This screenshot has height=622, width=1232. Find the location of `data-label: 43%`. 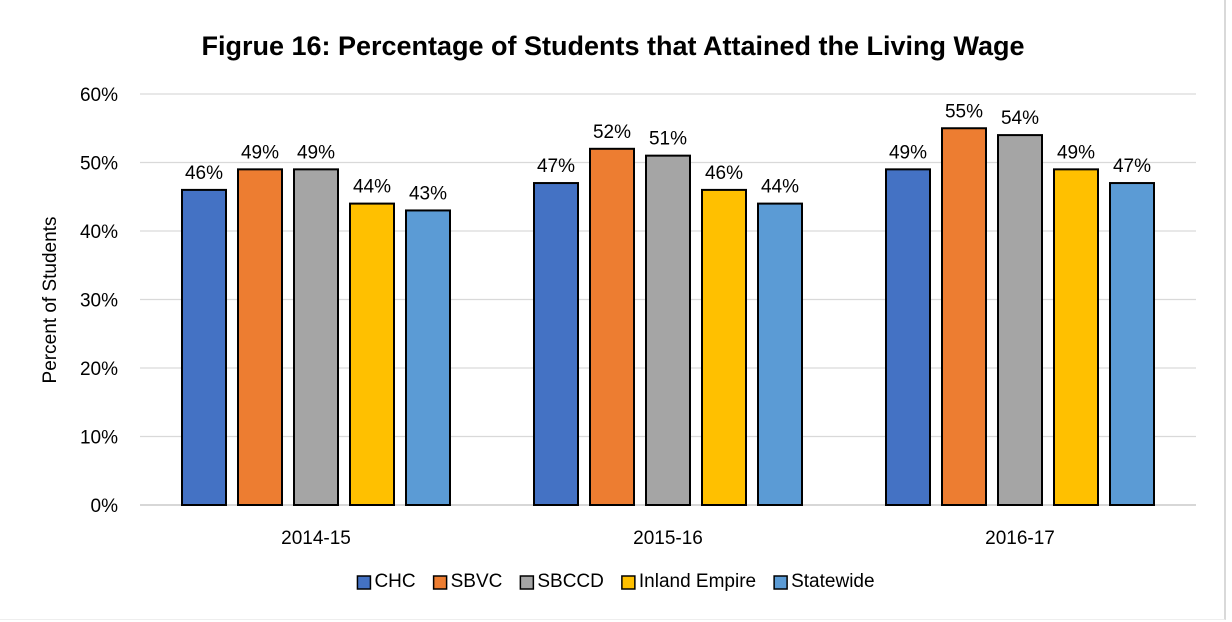

data-label: 43% is located at coordinates (428, 193).